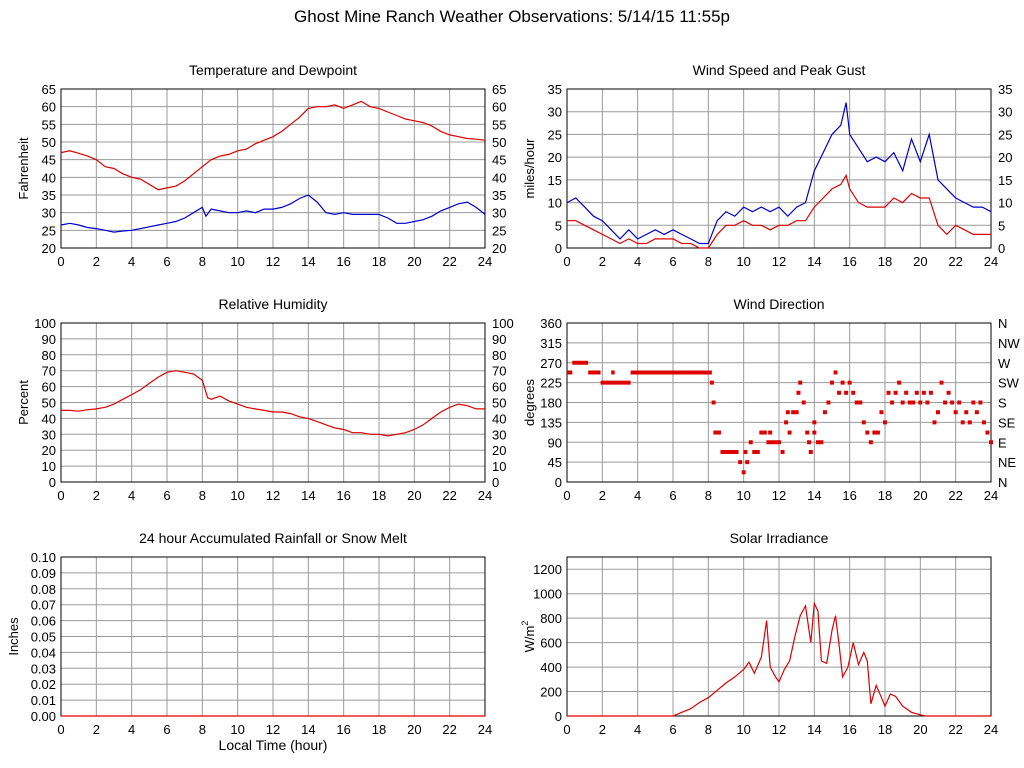 The image size is (1024, 768). What do you see at coordinates (499, 355) in the screenshot?
I see `relative-humidity-right-tick-label: 80` at bounding box center [499, 355].